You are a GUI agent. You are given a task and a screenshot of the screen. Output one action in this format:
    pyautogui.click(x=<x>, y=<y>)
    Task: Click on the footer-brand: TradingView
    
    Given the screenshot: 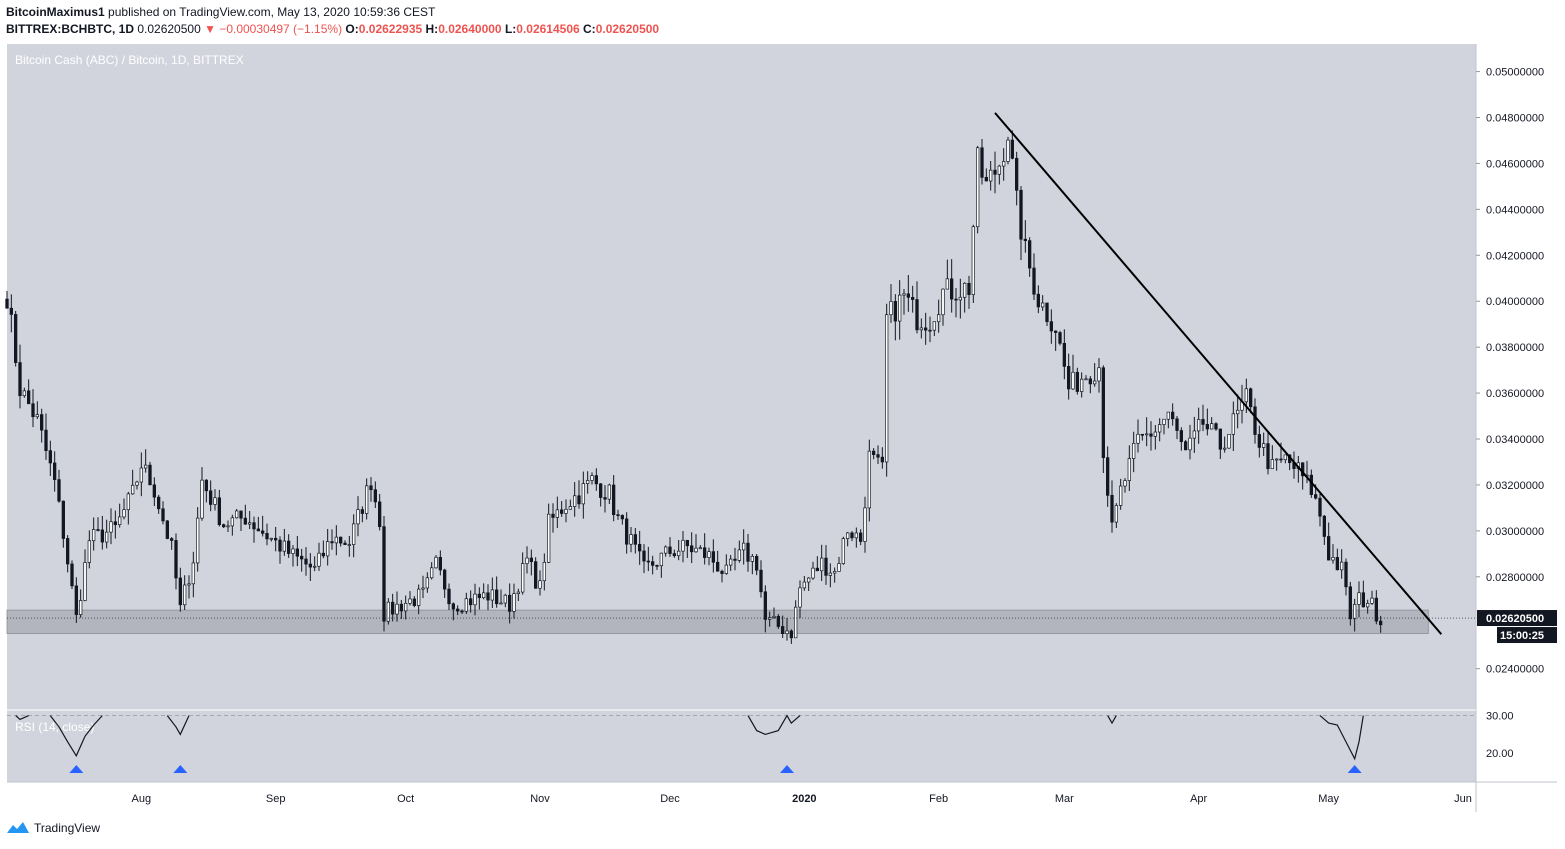 What is the action you would take?
    pyautogui.click(x=53, y=828)
    